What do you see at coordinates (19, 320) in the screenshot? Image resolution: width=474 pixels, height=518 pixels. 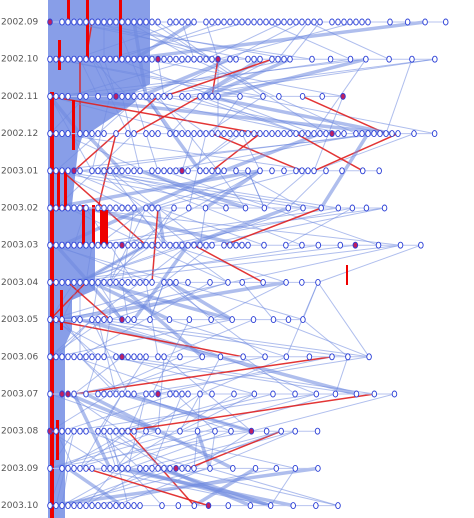 I see `row-label: 2003.05` at bounding box center [19, 320].